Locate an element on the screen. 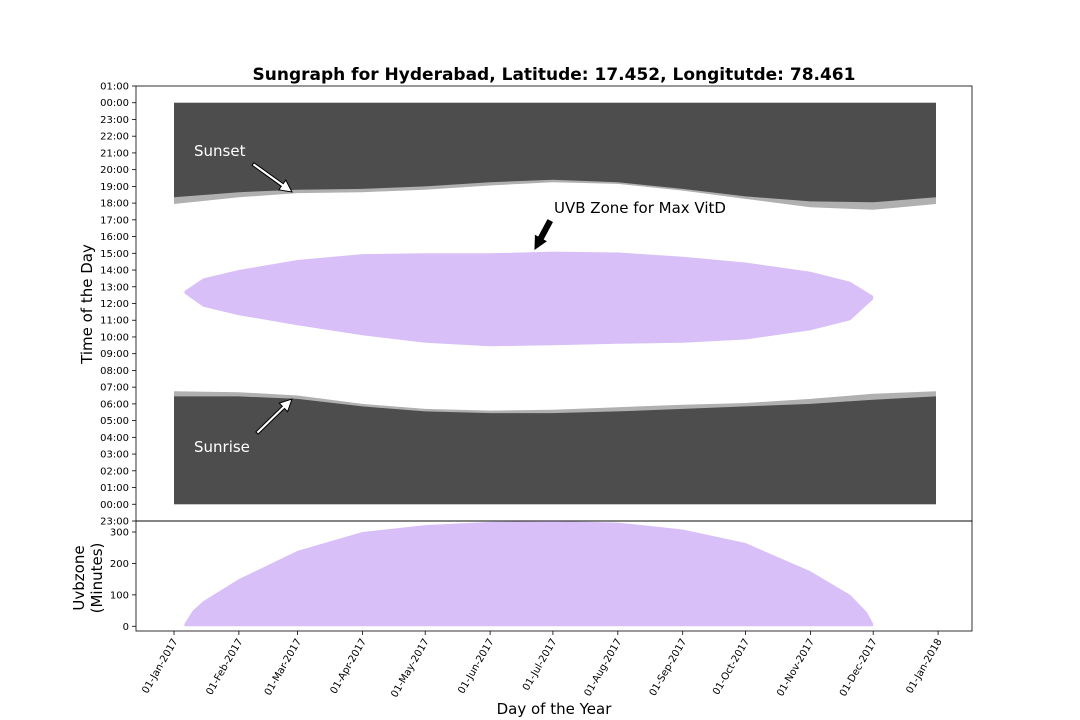 The width and height of the screenshot is (1080, 720). y-tick-label: 08:00 is located at coordinates (114, 371).